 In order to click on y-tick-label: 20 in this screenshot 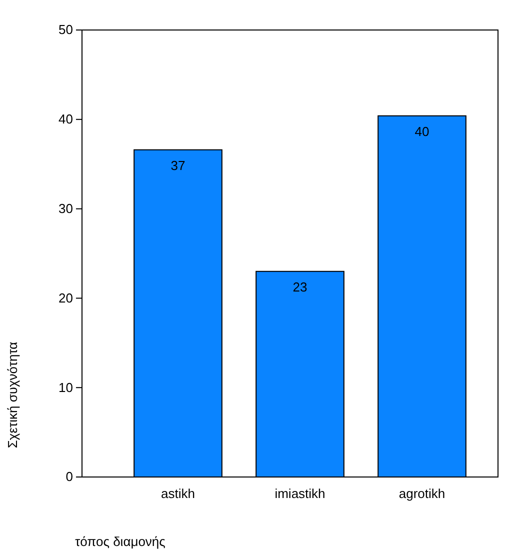, I will do `click(65, 298)`.